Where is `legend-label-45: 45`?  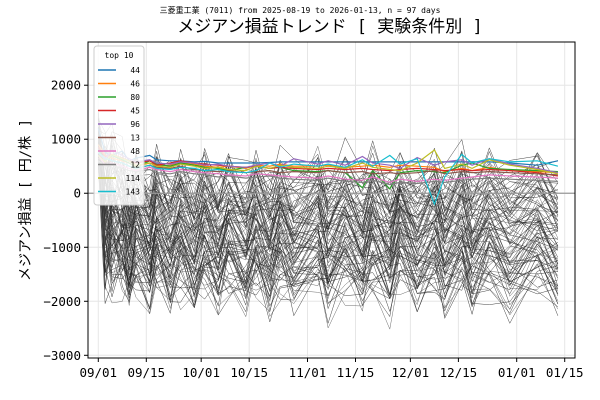
legend-label-45: 45 is located at coordinates (135, 111).